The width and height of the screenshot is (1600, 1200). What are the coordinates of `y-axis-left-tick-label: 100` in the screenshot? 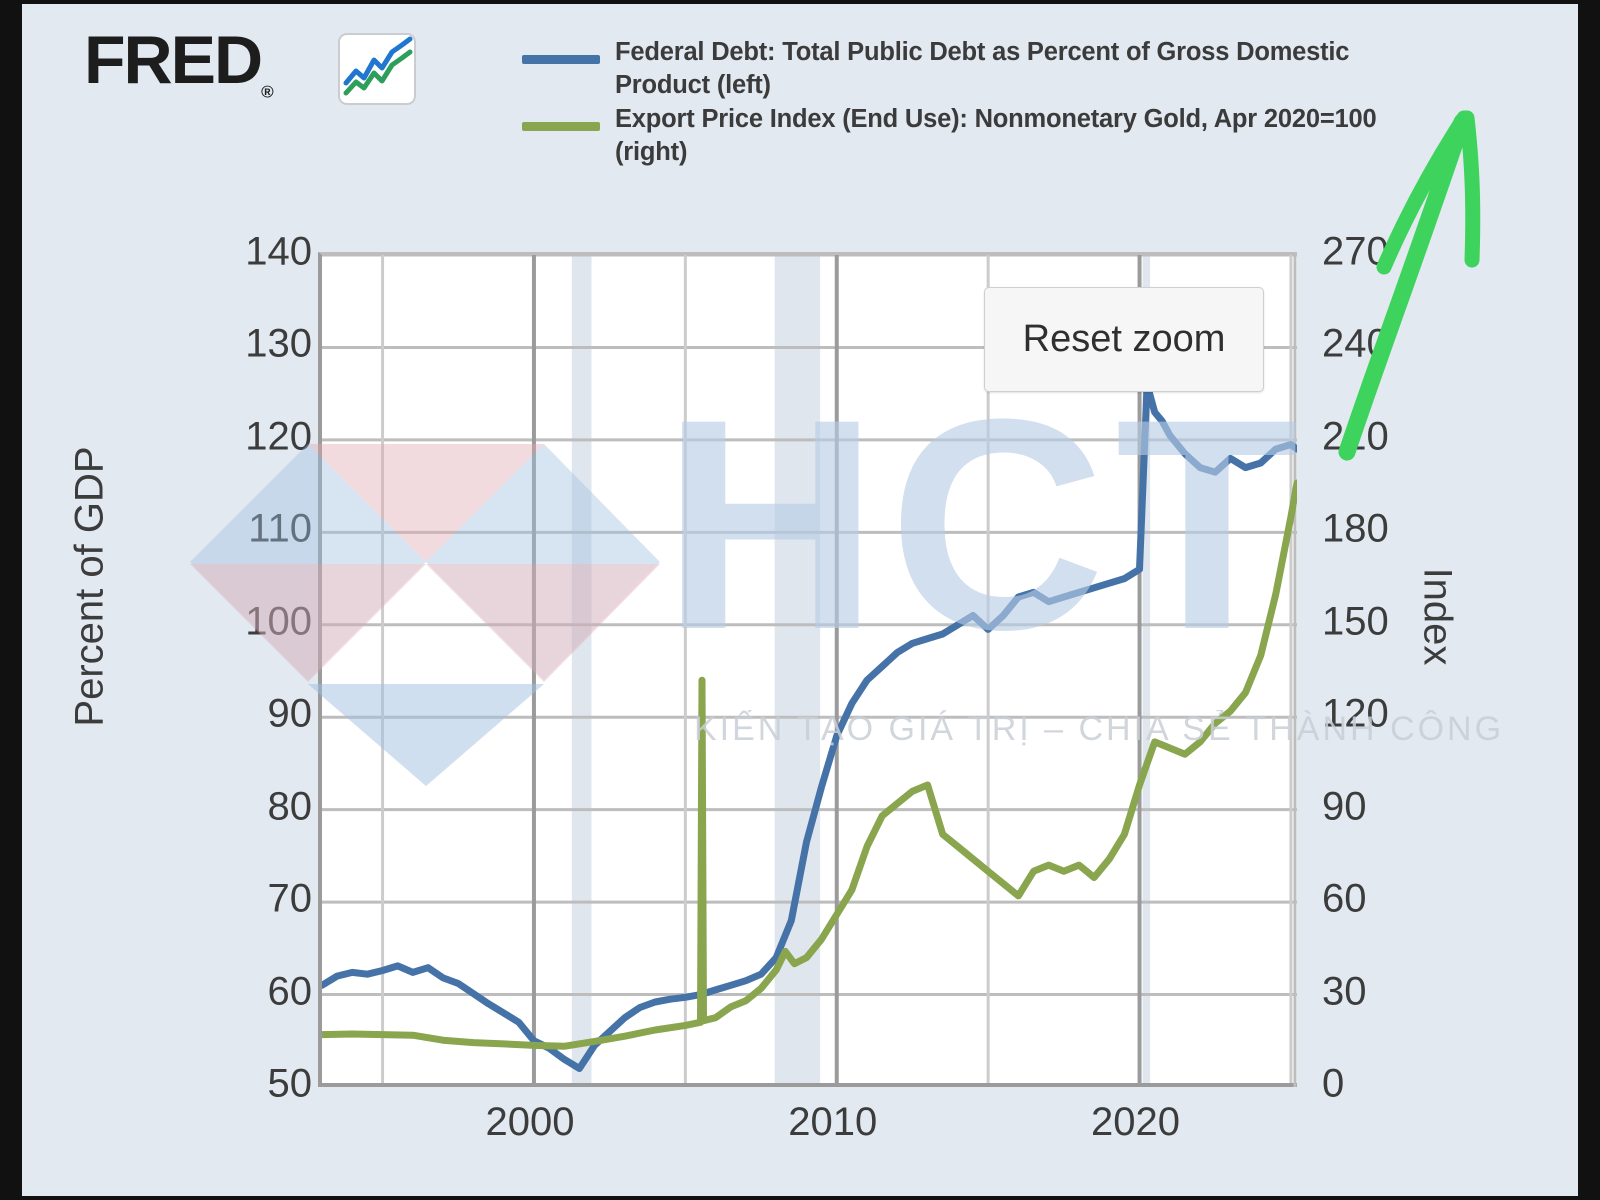 It's located at (278, 621).